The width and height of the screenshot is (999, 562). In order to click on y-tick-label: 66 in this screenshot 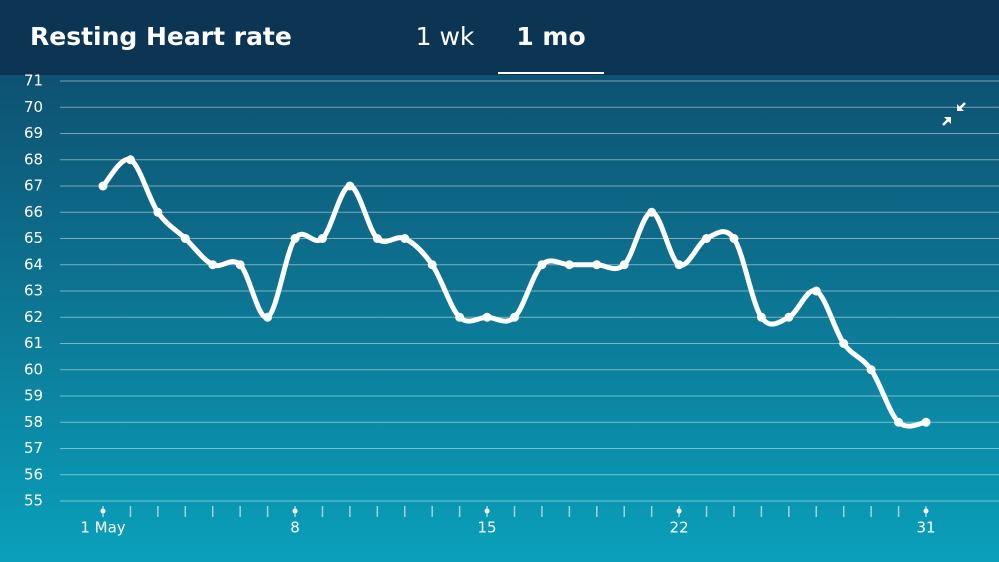, I will do `click(33, 212)`.